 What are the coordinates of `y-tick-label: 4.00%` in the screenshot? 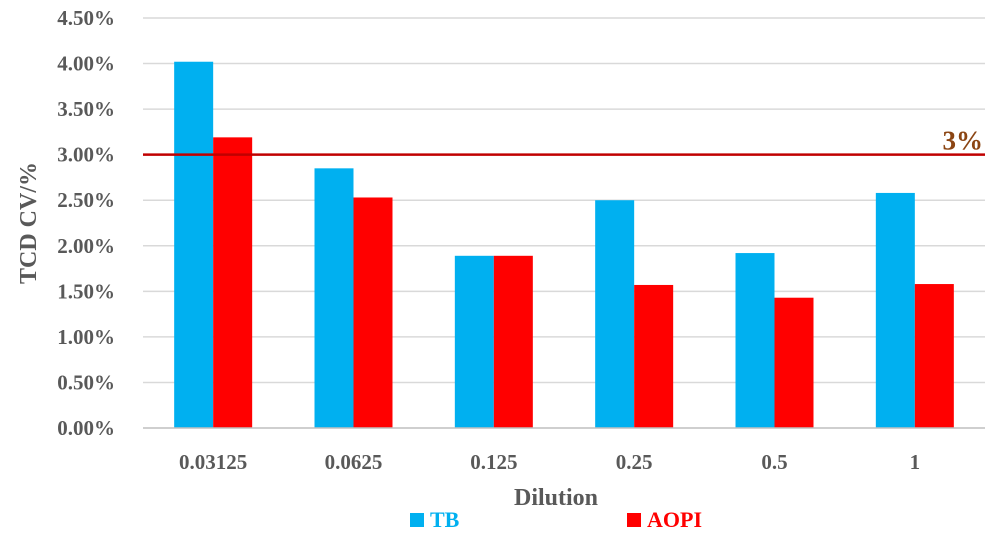 It's located at (86, 64).